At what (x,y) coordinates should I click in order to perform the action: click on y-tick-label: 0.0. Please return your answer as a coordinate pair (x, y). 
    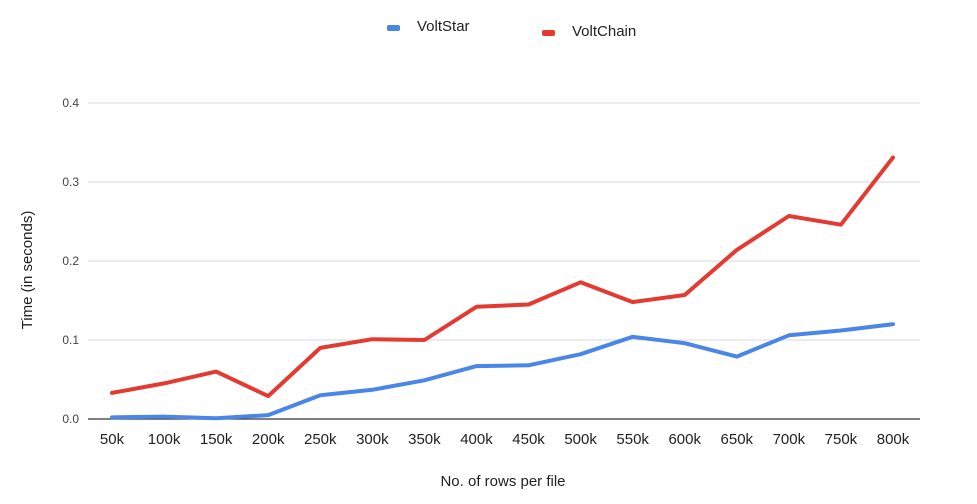
    Looking at the image, I should click on (70, 419).